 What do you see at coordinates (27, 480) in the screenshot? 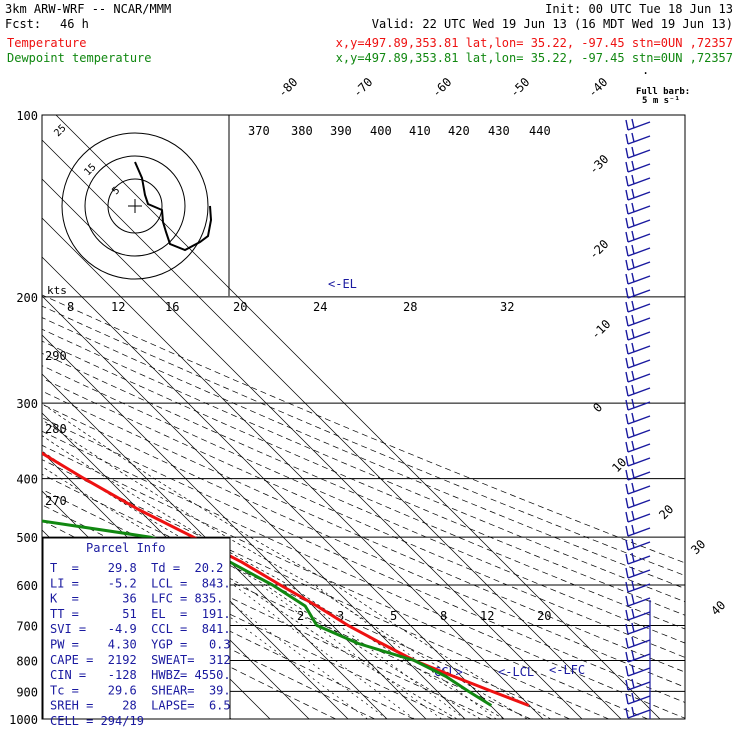
I see `pressure-tick-label: 400` at bounding box center [27, 480].